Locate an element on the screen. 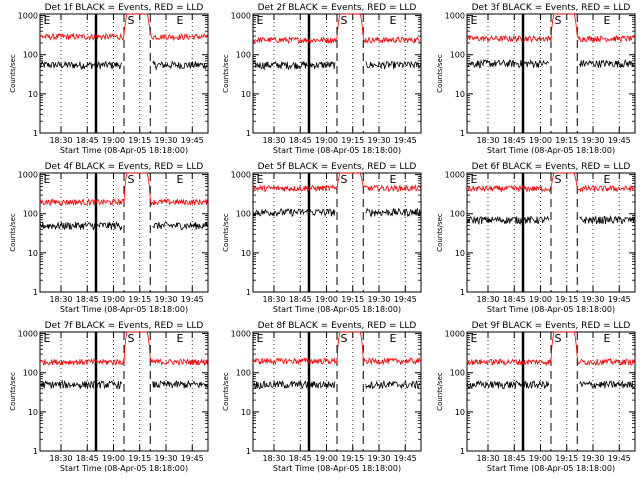  panel-title: Det 8f BLACK = Events, RED = LLD is located at coordinates (337, 326).